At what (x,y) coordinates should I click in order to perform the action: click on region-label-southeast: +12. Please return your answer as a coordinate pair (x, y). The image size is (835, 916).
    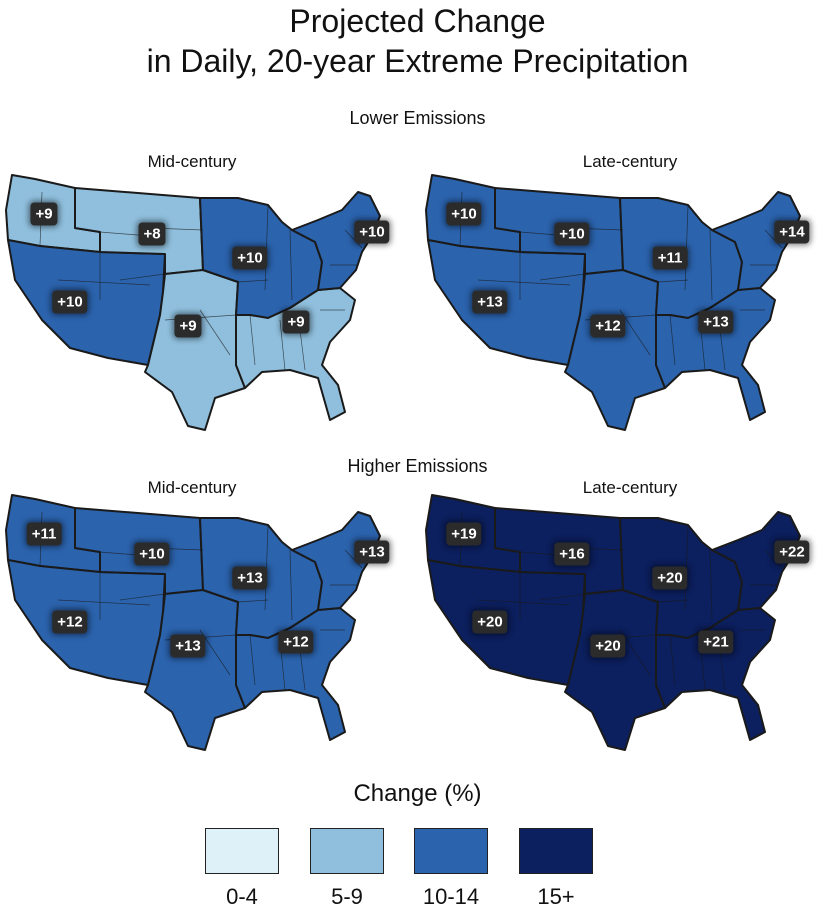
    Looking at the image, I should click on (296, 642).